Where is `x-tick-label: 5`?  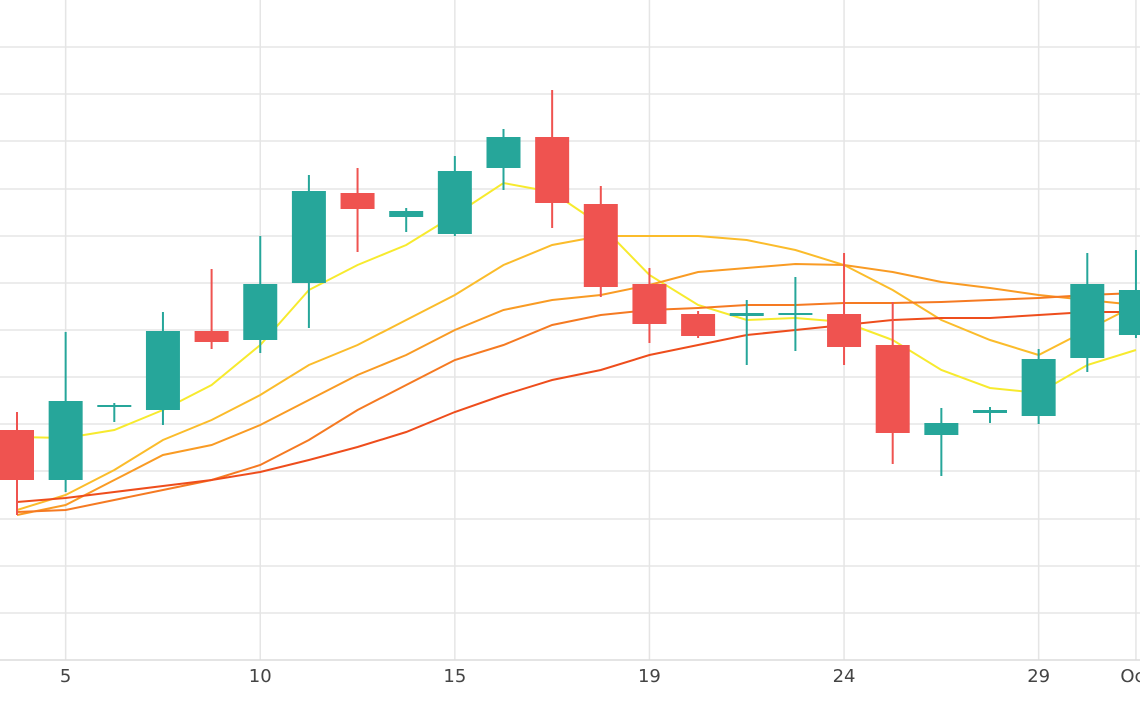 x-tick-label: 5 is located at coordinates (65, 676).